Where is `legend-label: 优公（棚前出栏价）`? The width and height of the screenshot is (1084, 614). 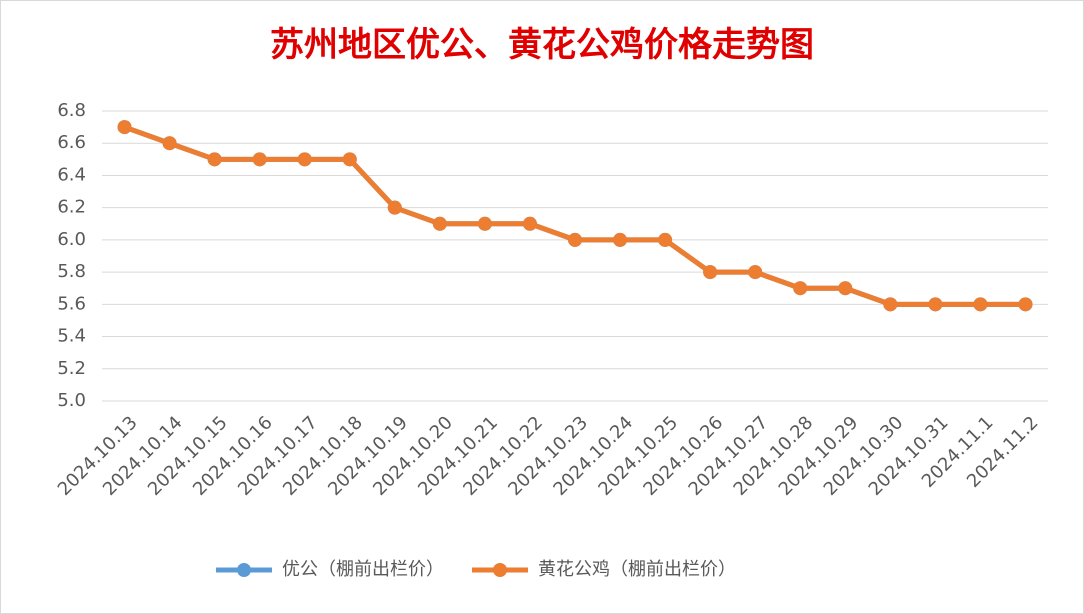
legend-label: 优公（棚前出栏价） is located at coordinates (363, 569).